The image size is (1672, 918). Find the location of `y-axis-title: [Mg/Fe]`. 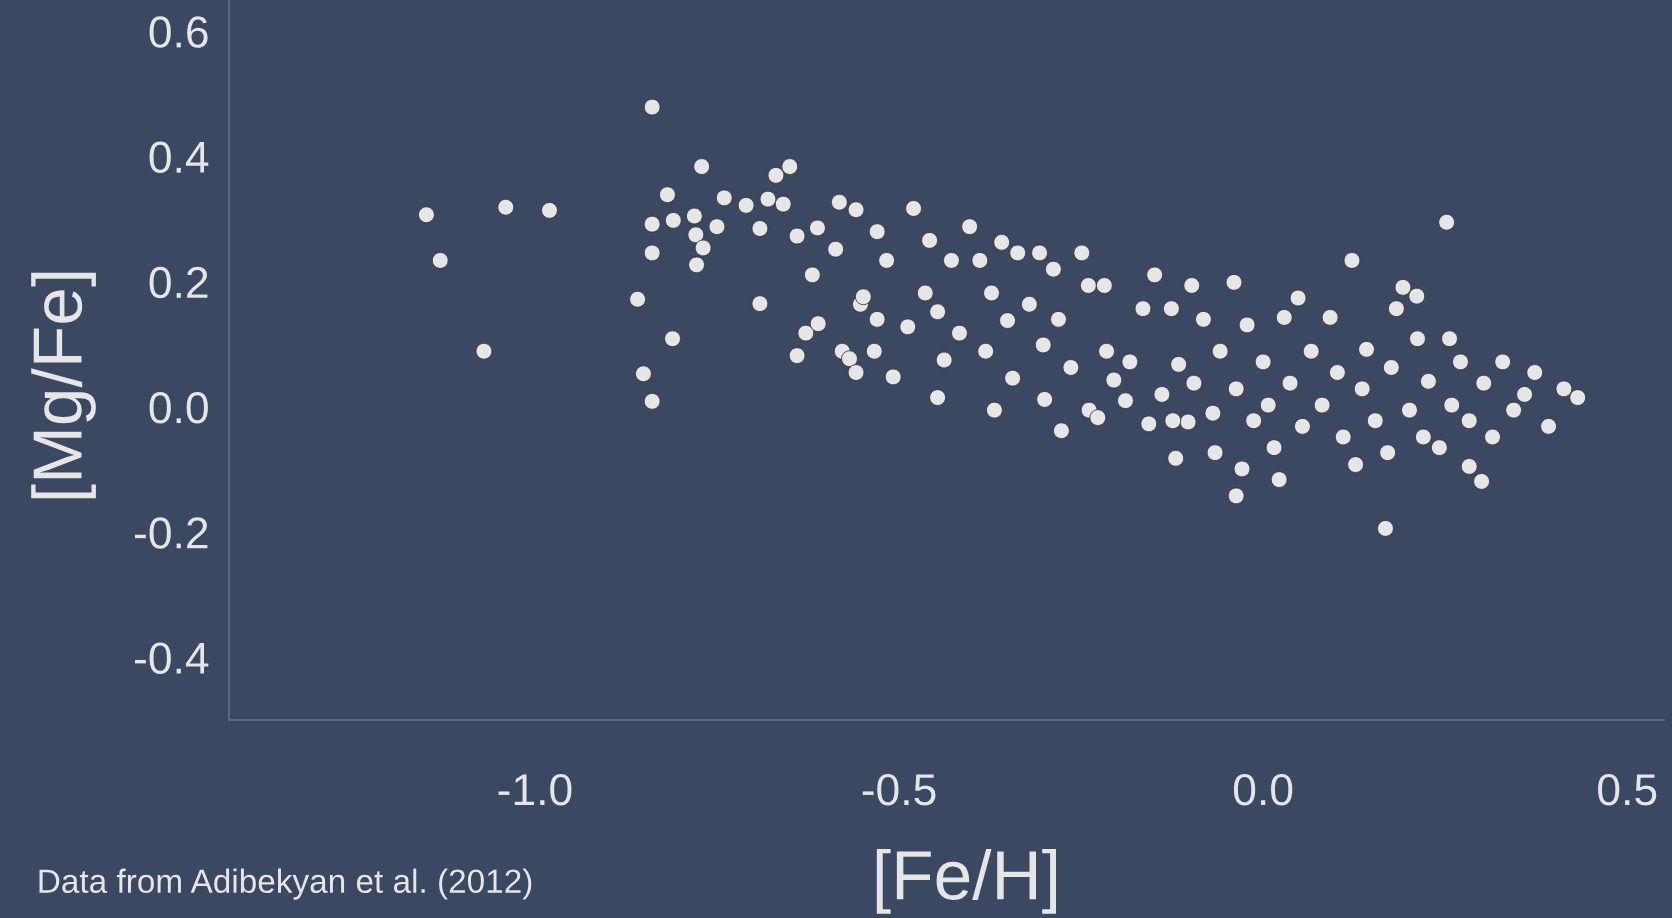

y-axis-title: [Mg/Fe] is located at coordinates (63, 385).